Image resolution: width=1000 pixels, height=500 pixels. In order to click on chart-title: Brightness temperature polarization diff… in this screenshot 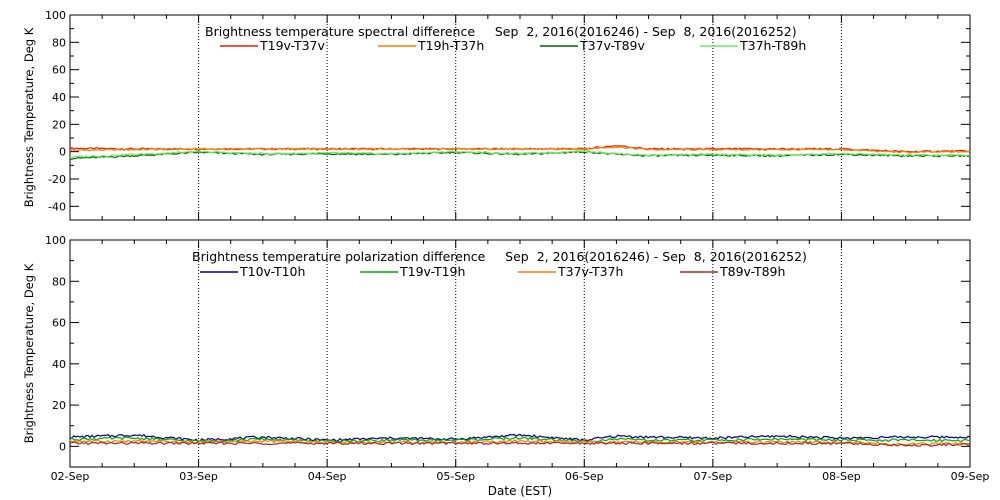, I will do `click(499, 256)`.